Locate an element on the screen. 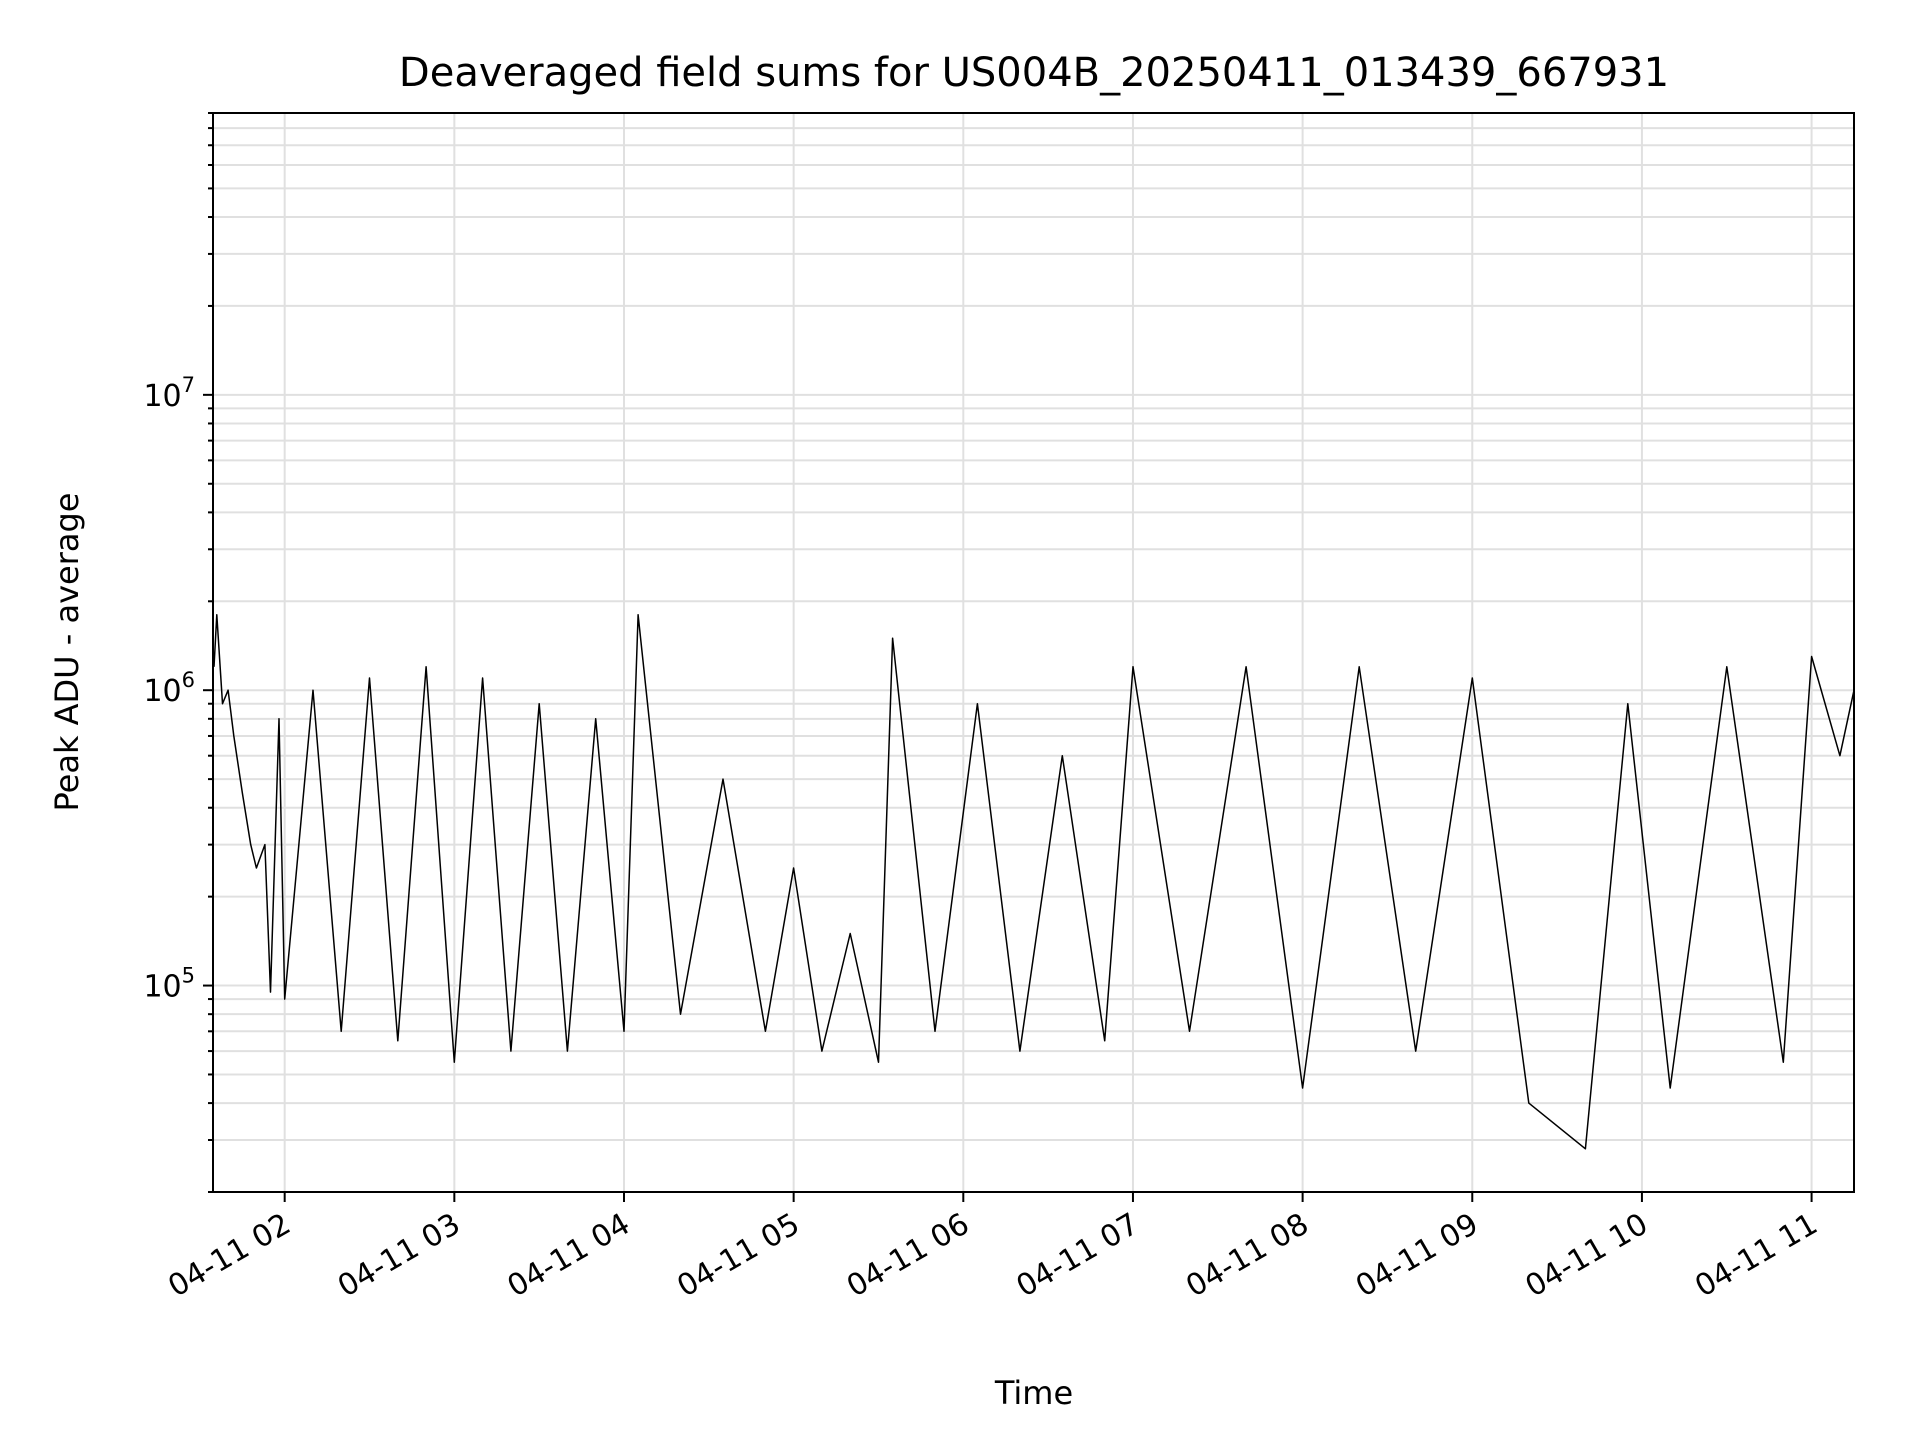 The width and height of the screenshot is (1920, 1440). y-tick-label: 10⁵ is located at coordinates (169, 984).